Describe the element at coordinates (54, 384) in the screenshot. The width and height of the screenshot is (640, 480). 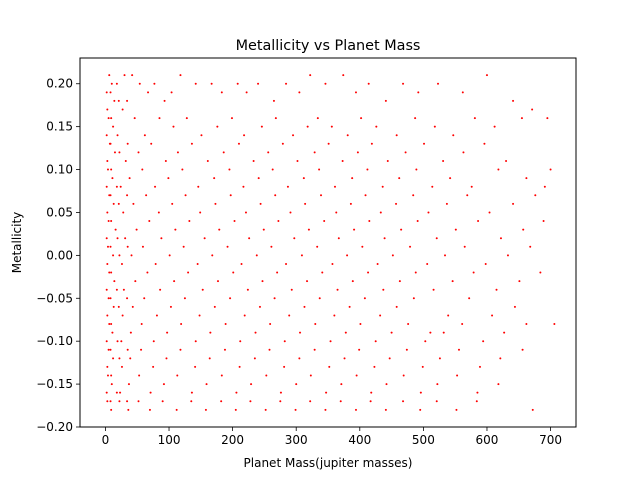
I see `y-tick-label: −0.15` at that location.